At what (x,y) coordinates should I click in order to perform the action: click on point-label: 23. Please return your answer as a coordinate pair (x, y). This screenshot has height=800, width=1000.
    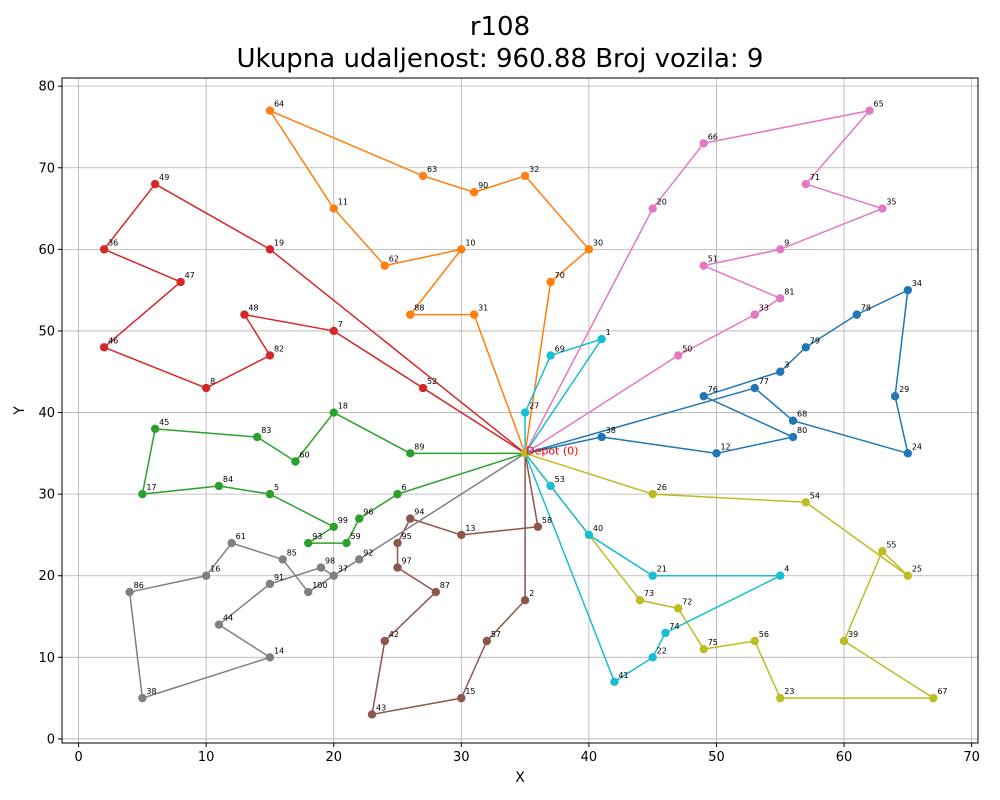
    Looking at the image, I should click on (789, 691).